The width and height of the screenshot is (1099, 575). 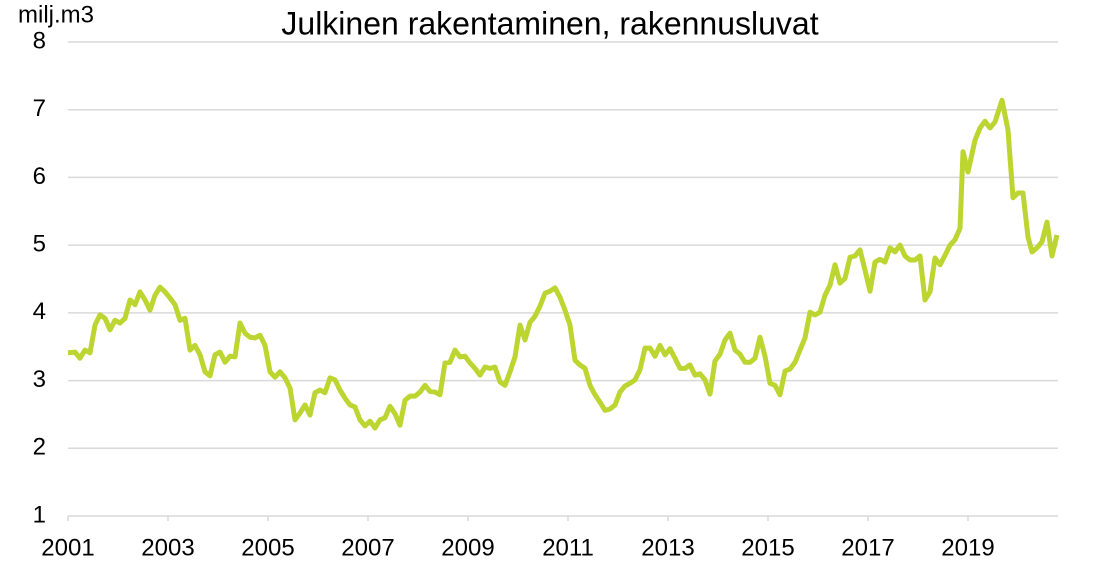 I want to click on y-tick-label: 1, so click(x=39, y=514).